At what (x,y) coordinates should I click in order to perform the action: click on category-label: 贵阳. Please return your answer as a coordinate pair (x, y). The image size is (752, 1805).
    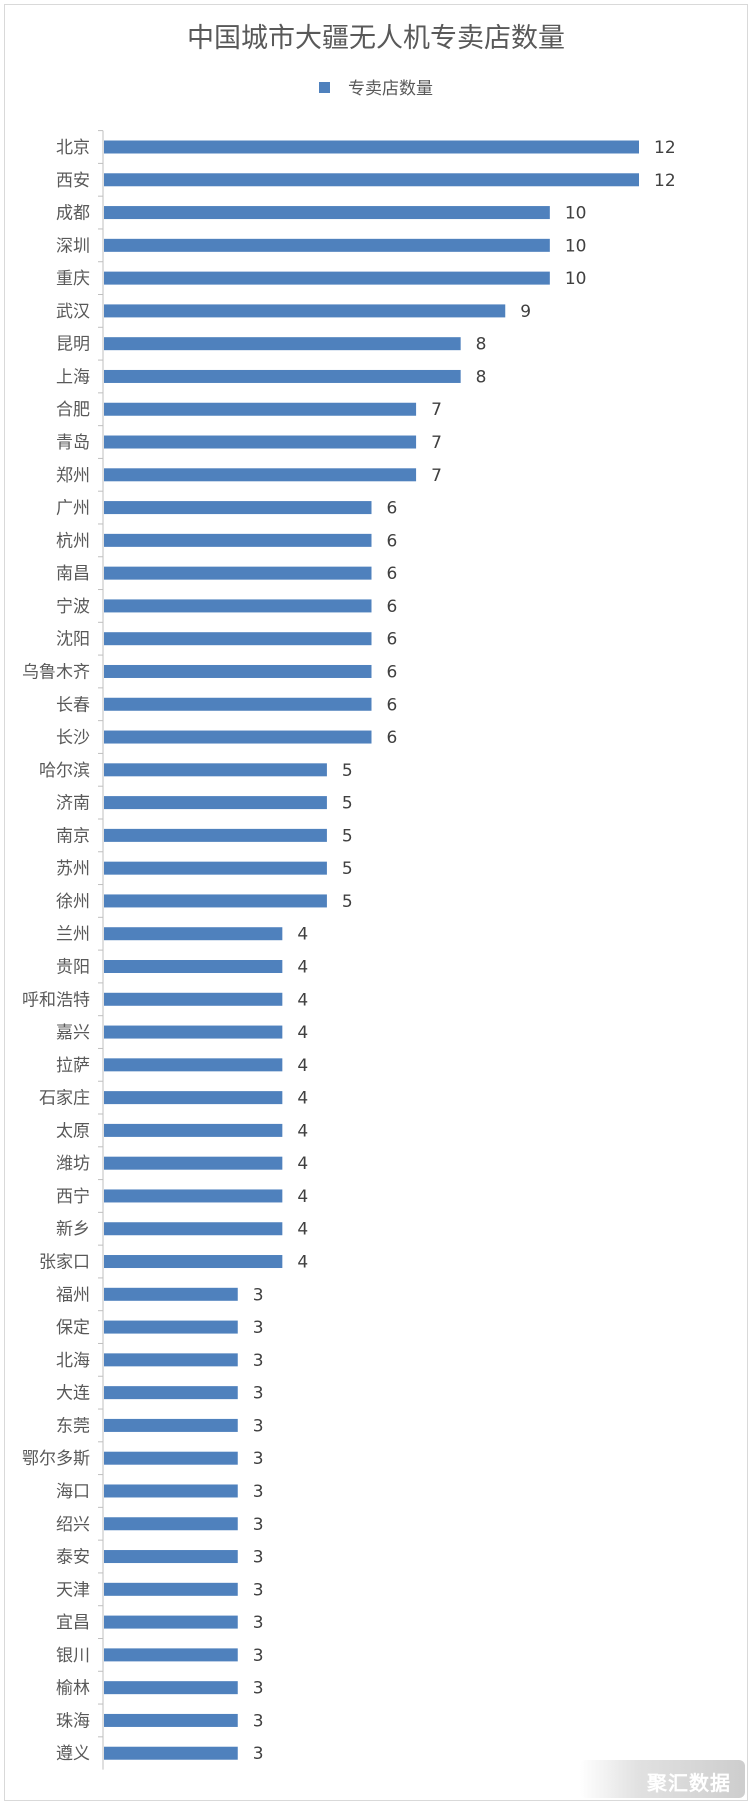
    Looking at the image, I should click on (73, 968).